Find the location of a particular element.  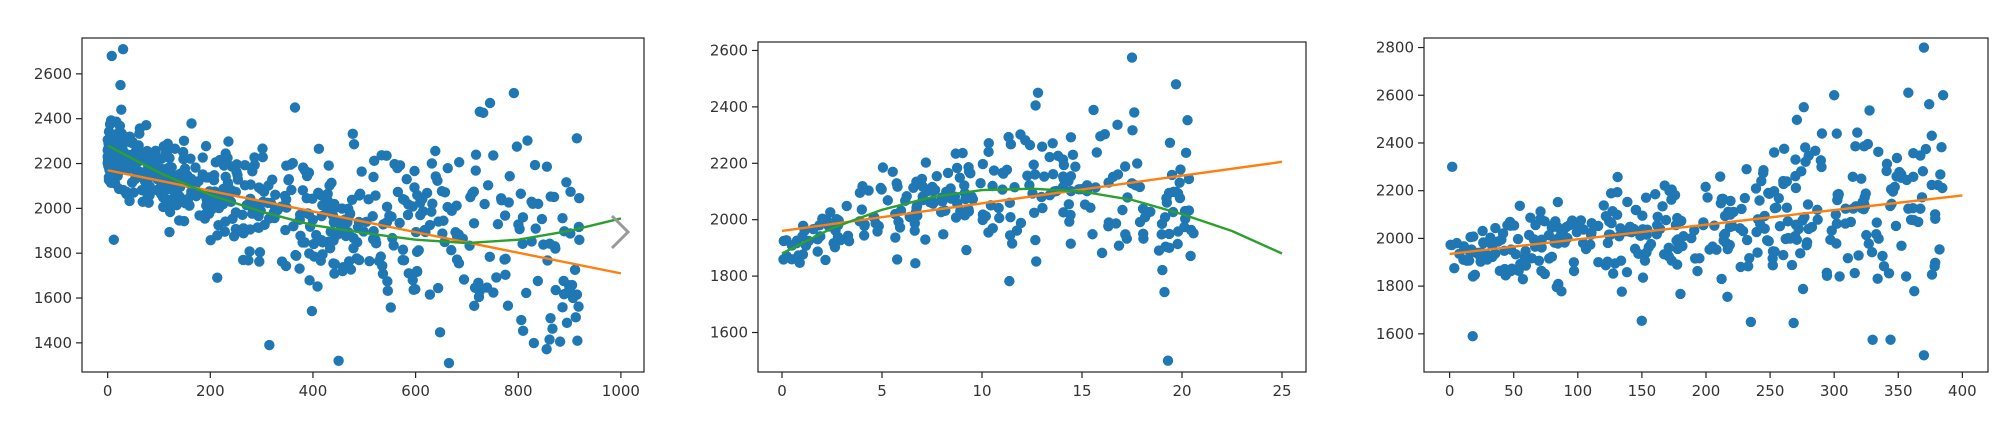

chevron-right-icon is located at coordinates (620, 232).